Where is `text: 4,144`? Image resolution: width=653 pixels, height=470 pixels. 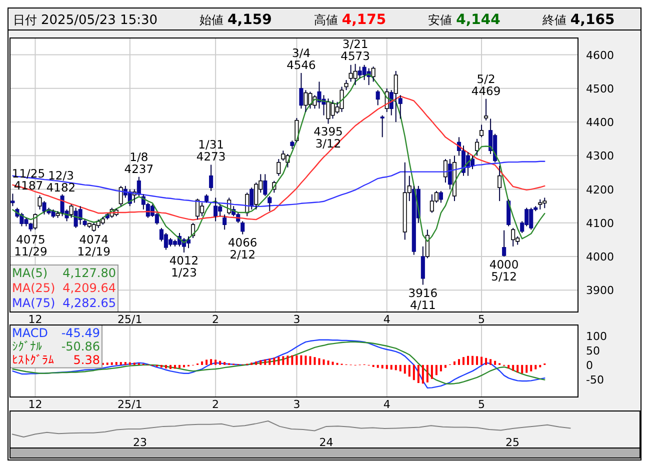 text: 4,144 is located at coordinates (478, 20).